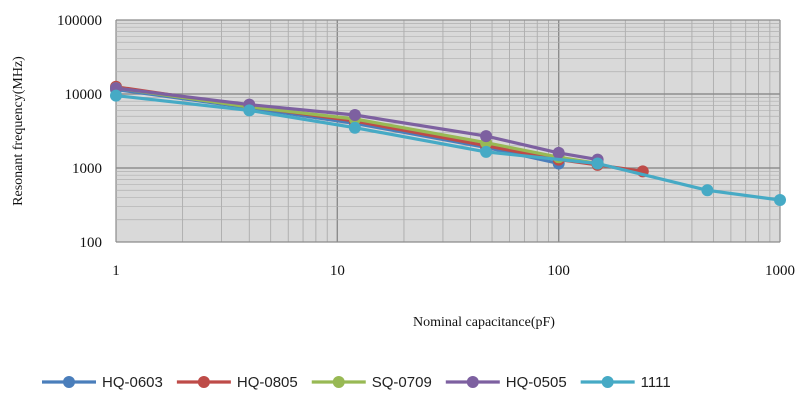  I want to click on x-axis-ticks: 1 10 100 1000, so click(453, 271).